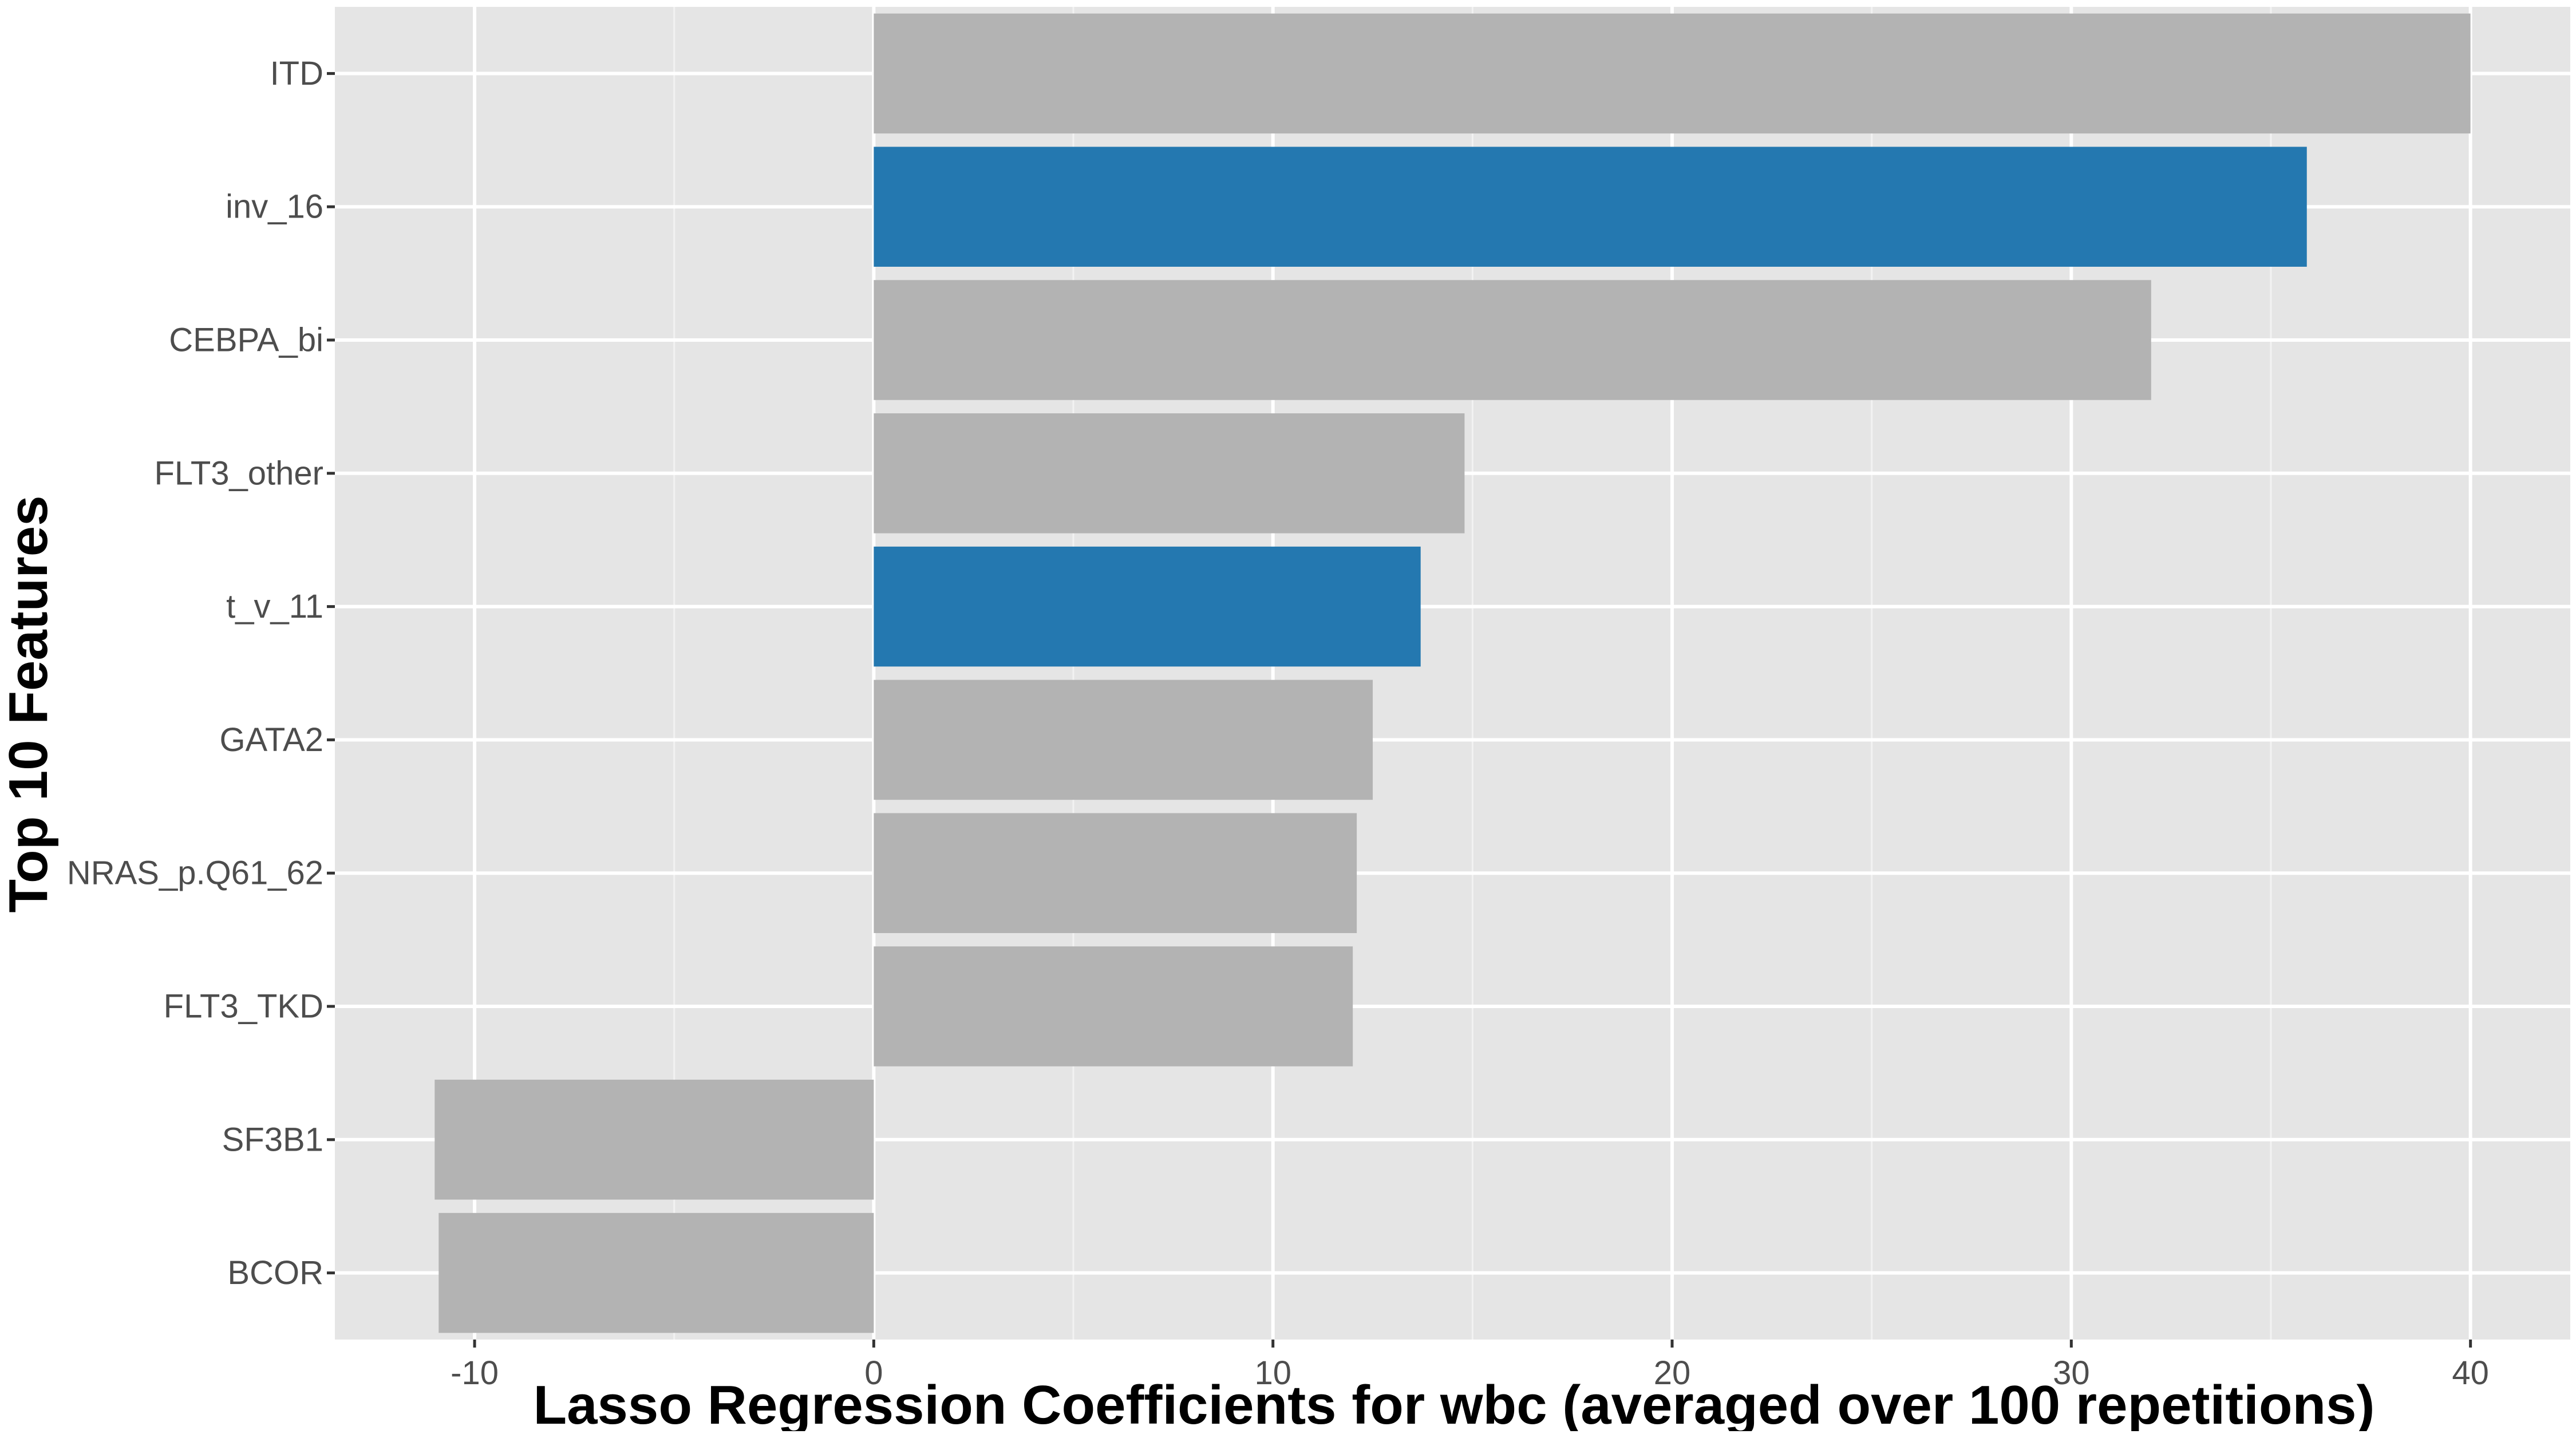  Describe the element at coordinates (2470, 1373) in the screenshot. I see `x-tick-label: 40` at that location.